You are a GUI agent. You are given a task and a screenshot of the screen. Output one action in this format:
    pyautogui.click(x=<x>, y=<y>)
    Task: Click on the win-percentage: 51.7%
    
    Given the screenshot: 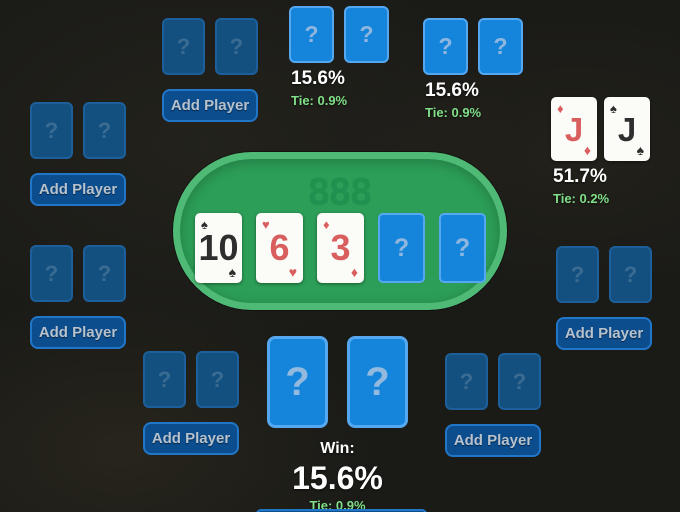 What is the action you would take?
    pyautogui.click(x=580, y=176)
    